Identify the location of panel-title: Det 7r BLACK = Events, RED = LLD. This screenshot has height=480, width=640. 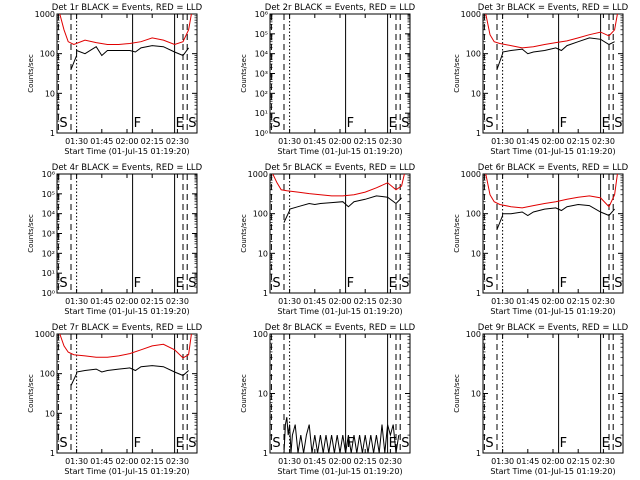
(127, 328).